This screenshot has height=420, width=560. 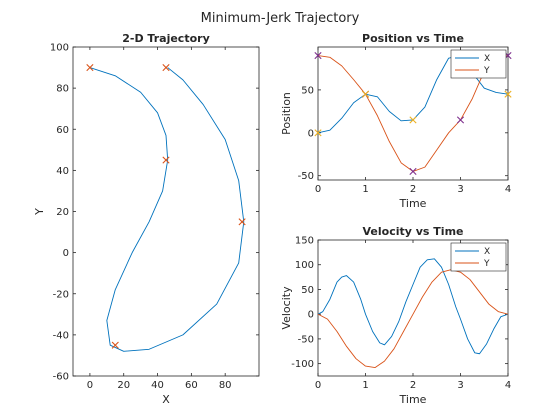 What do you see at coordinates (487, 252) in the screenshot?
I see `vel-legend-entry-x: X` at bounding box center [487, 252].